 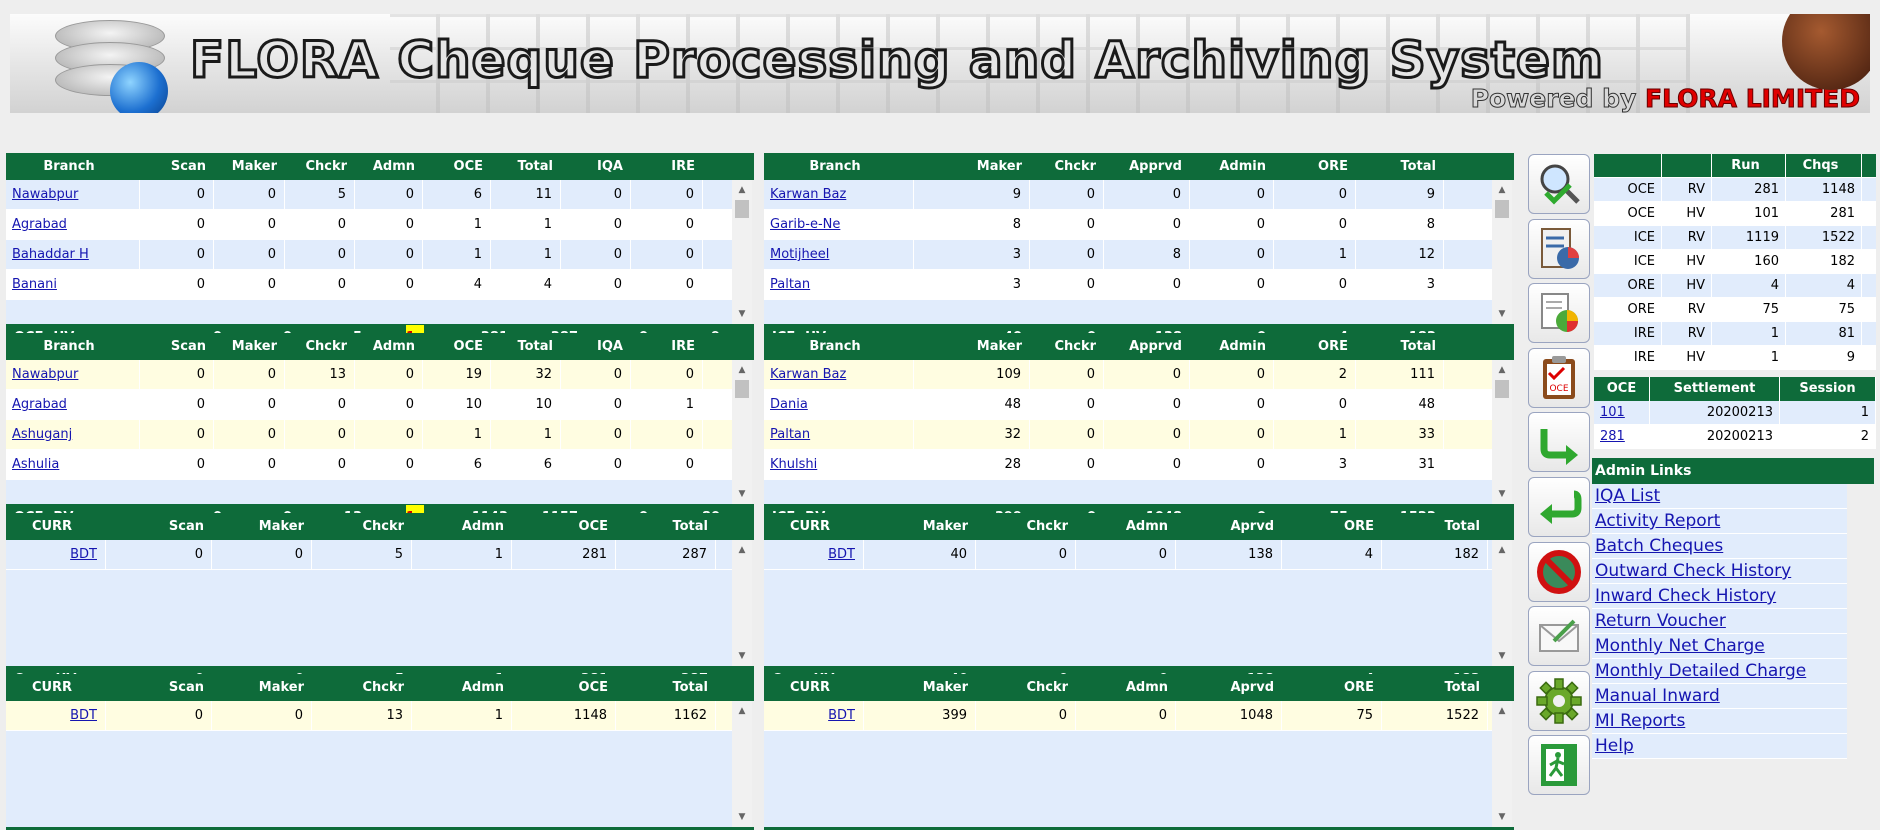 What do you see at coordinates (920, 554) in the screenshot?
I see `cell: 40` at bounding box center [920, 554].